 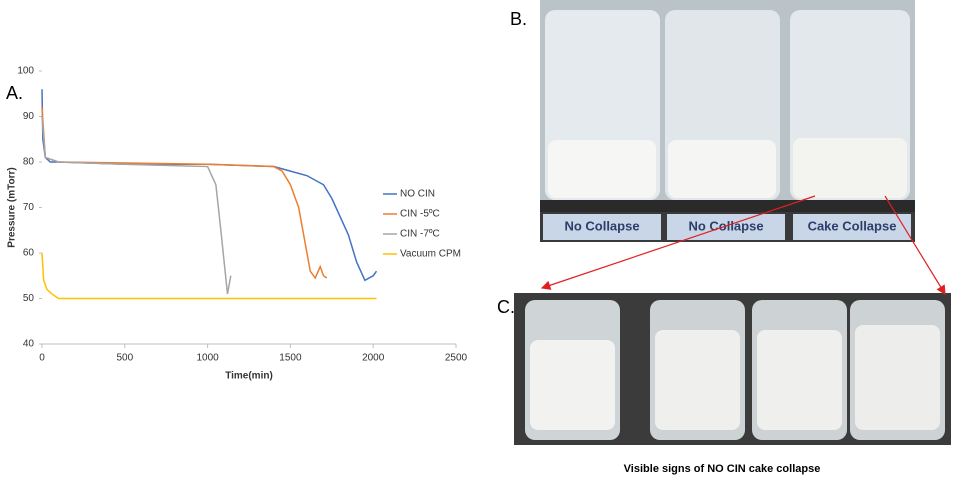 What do you see at coordinates (430, 254) in the screenshot?
I see `legend-label: Vacuum CPM` at bounding box center [430, 254].